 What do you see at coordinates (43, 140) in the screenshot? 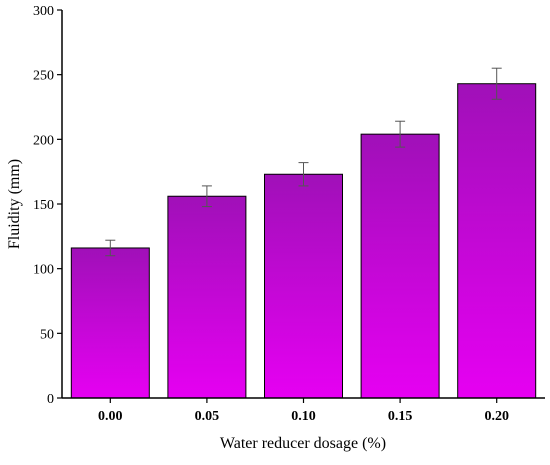
I see `y-tick-label: 200` at bounding box center [43, 140].